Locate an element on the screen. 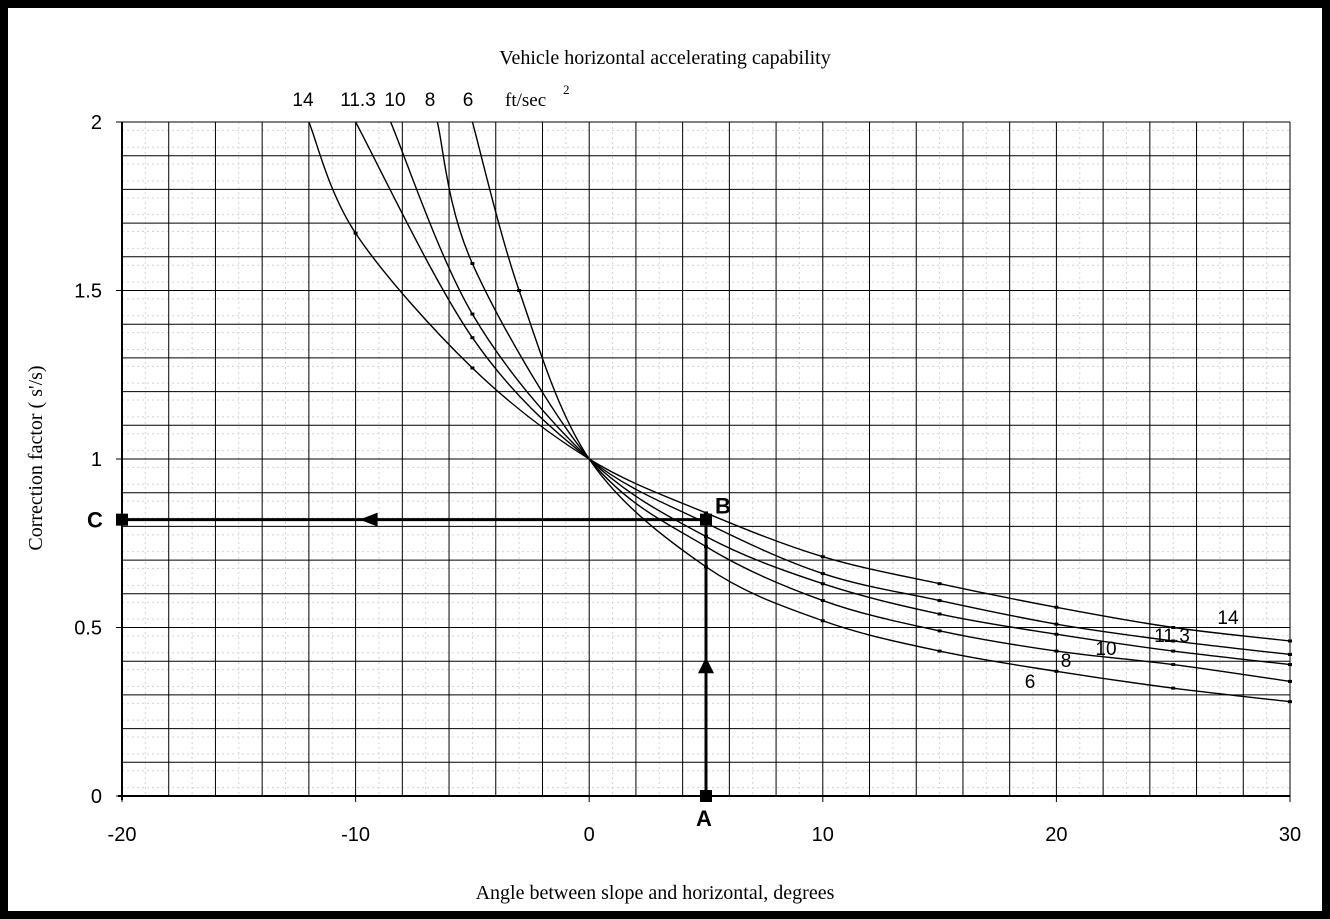  y-tick-label: 1 is located at coordinates (96, 460).